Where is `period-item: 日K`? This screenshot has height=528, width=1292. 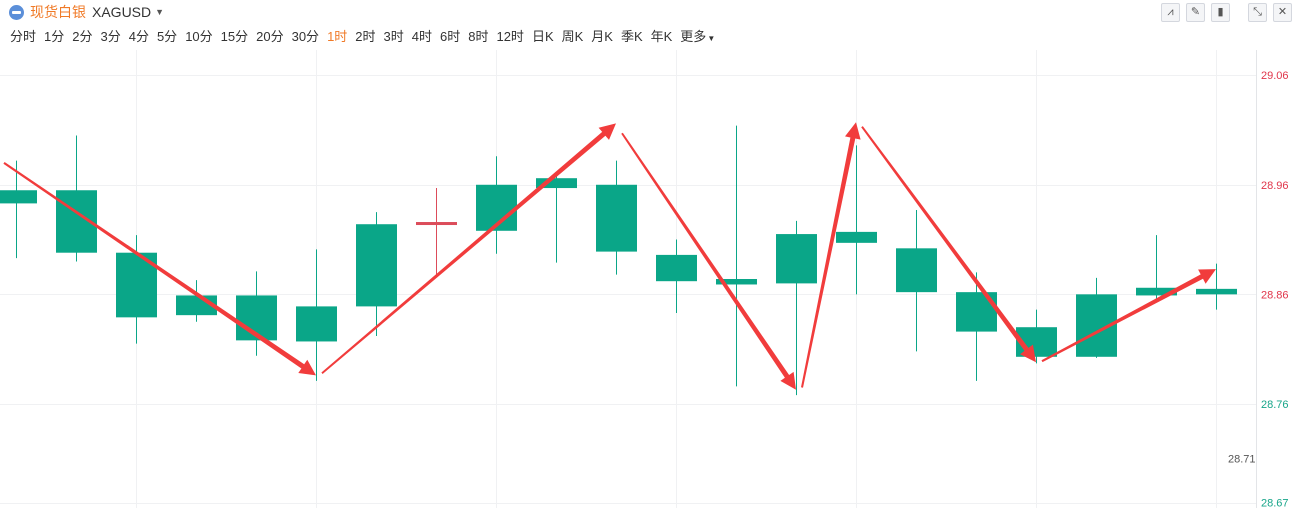
period-item: 日K is located at coordinates (542, 36).